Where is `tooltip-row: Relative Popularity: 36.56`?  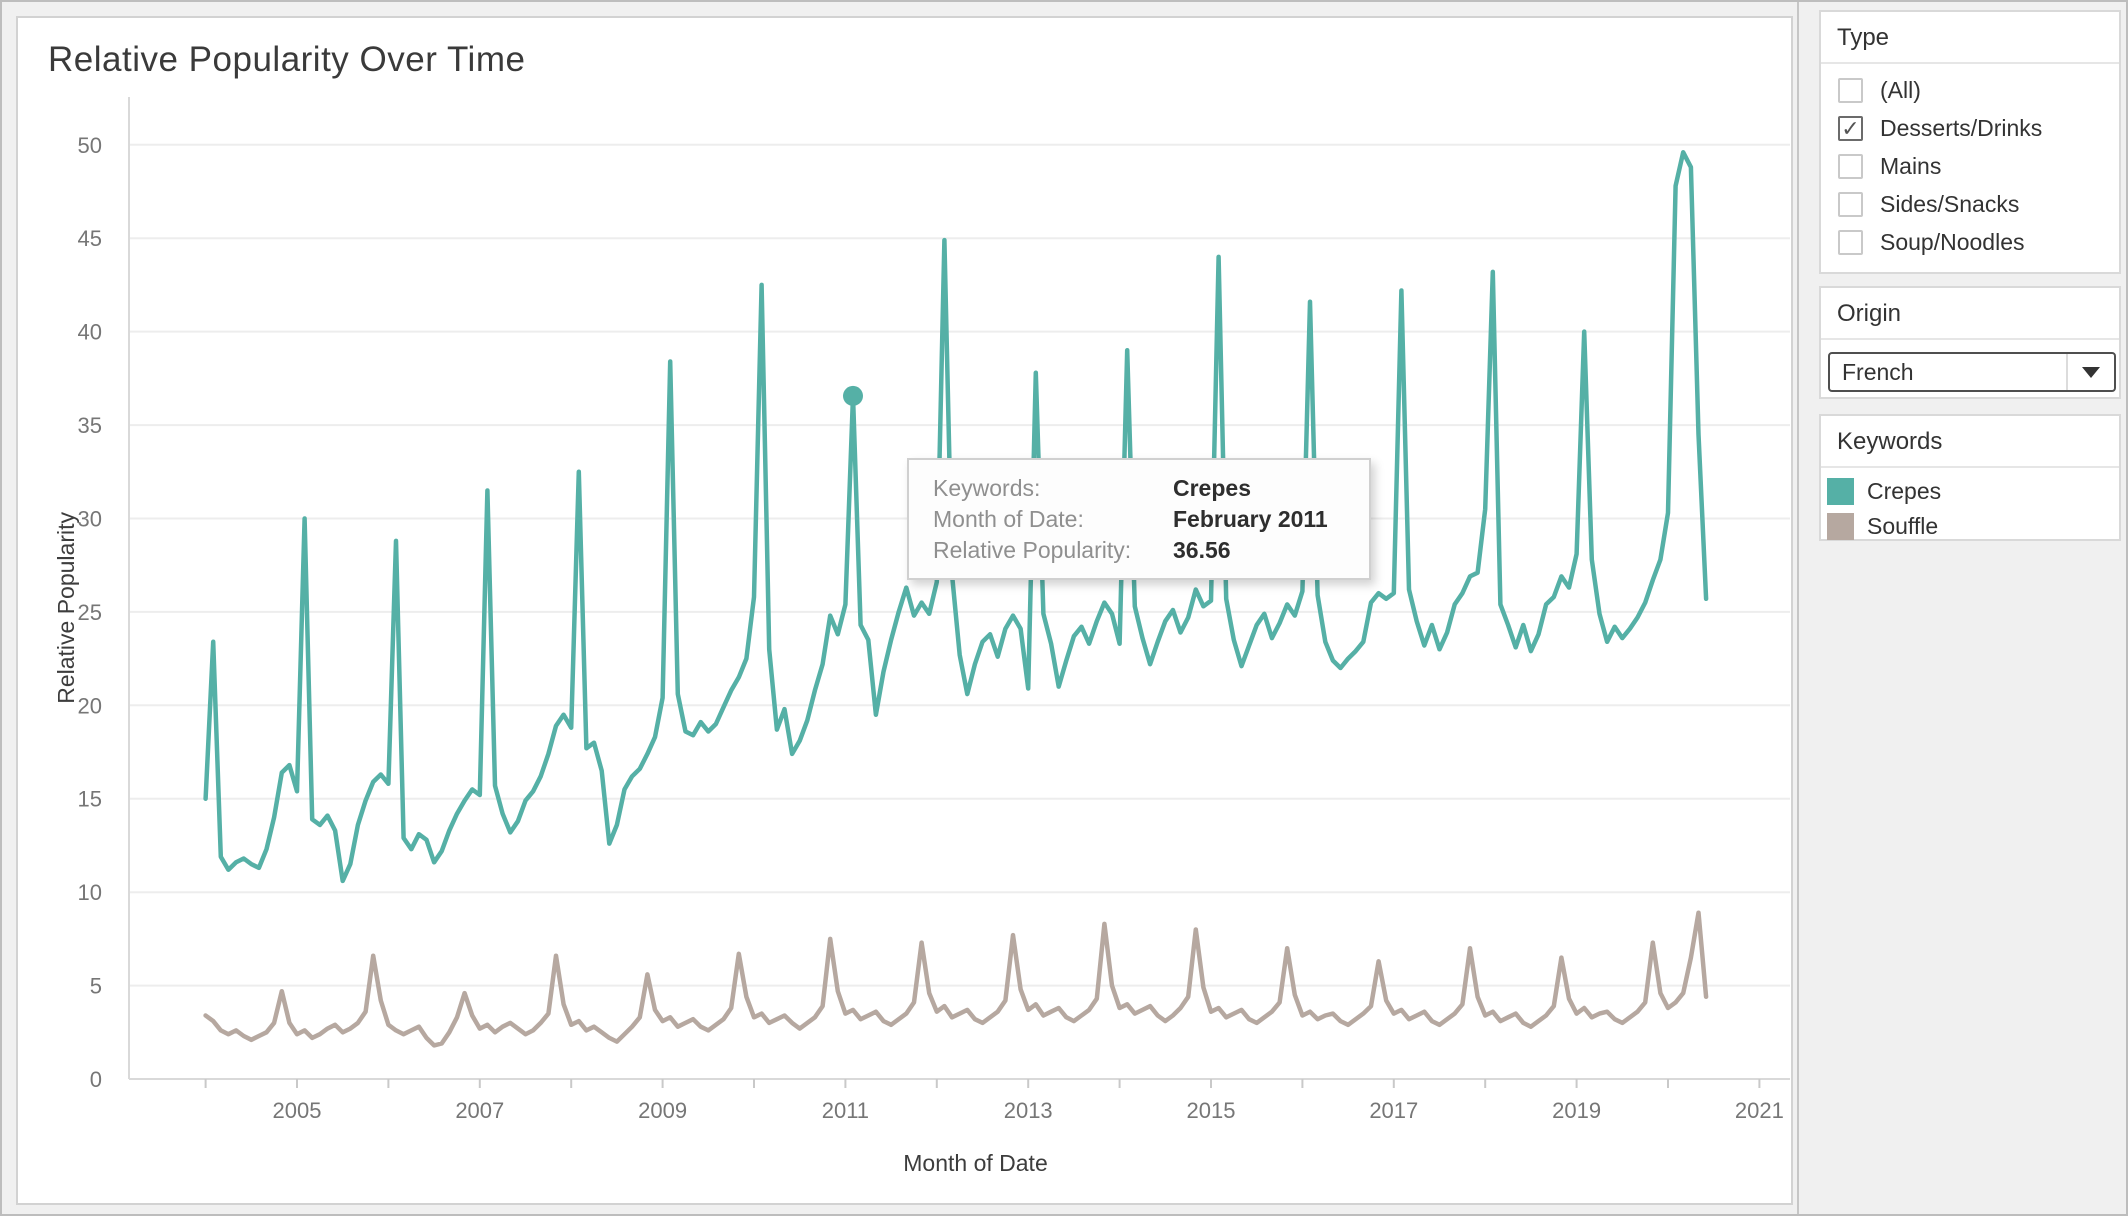
tooltip-row: Relative Popularity: 36.56 is located at coordinates (1151, 550).